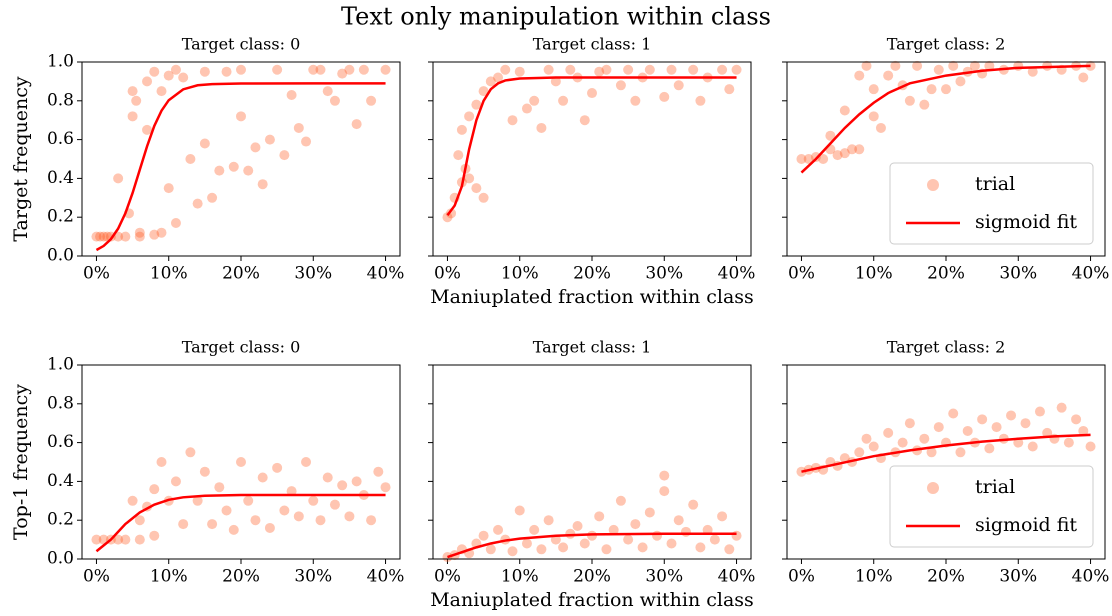 Image resolution: width=1112 pixels, height=616 pixels. What do you see at coordinates (933, 185) in the screenshot?
I see `legend-marker` at bounding box center [933, 185].